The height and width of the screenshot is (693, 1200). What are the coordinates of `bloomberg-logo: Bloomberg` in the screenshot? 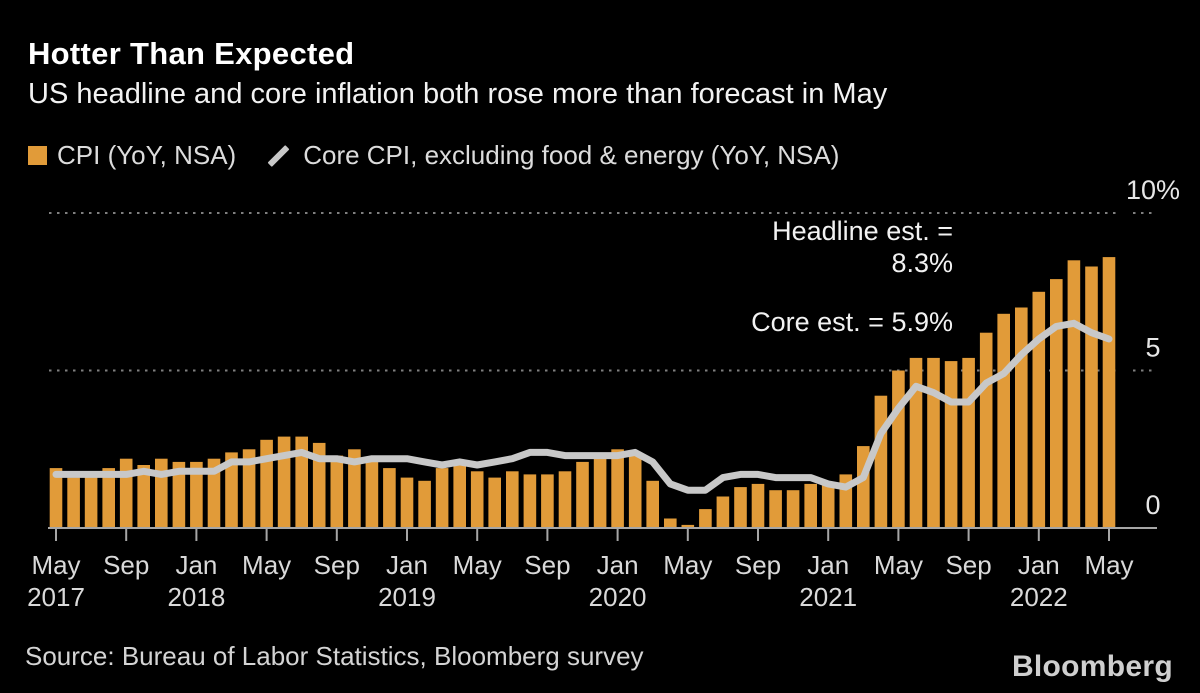 It's located at (1092, 666).